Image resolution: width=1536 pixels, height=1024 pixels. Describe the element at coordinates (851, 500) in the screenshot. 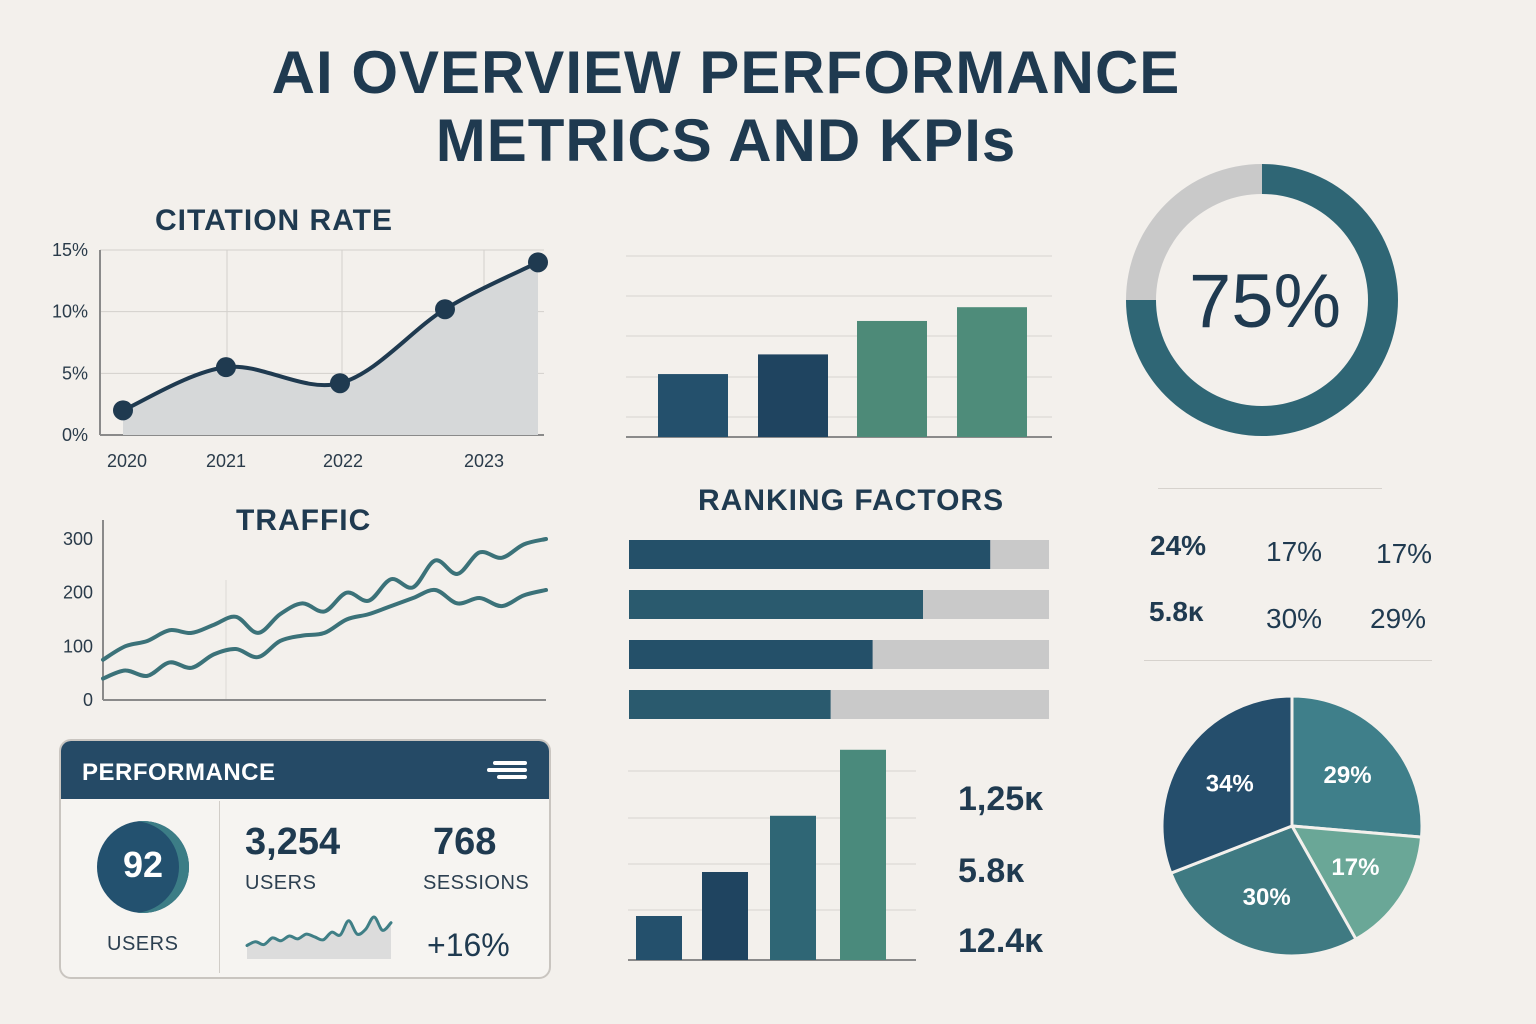

I see `ranking-factors-title: RANKING FACTORS` at that location.